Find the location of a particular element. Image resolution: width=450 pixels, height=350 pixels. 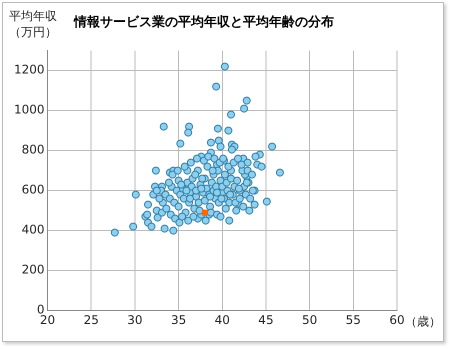

x-tick-label: 55 is located at coordinates (353, 319).